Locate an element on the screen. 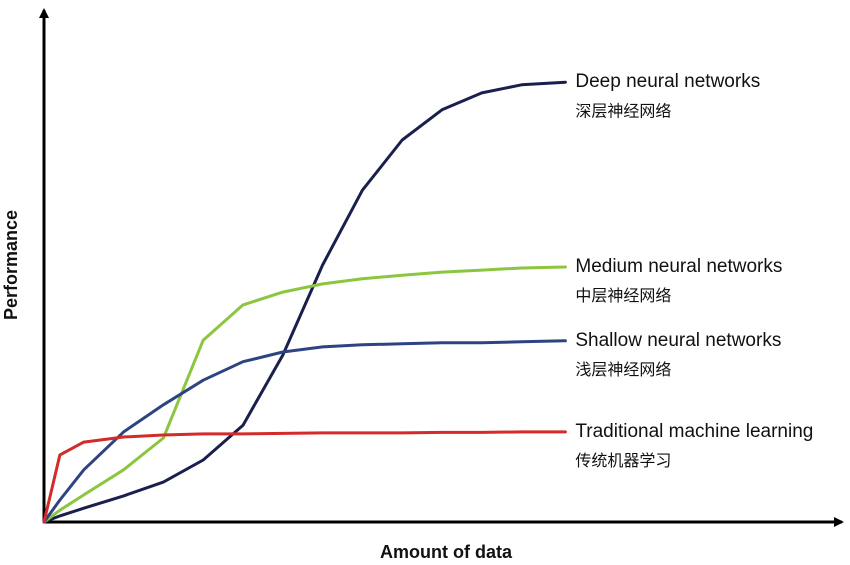 The width and height of the screenshot is (850, 565). series-label: Deep neural networks is located at coordinates (667, 81).